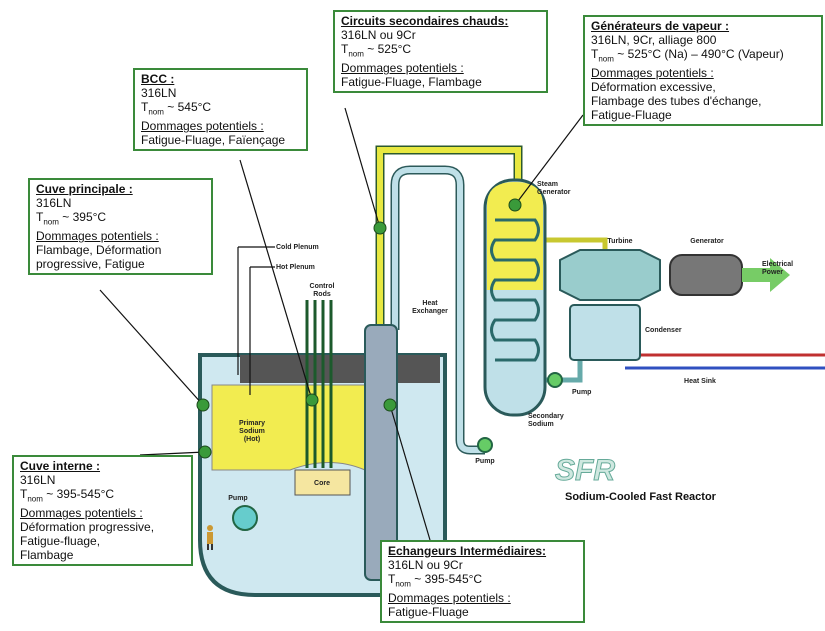  Describe the element at coordinates (90, 264) in the screenshot. I see `damage-item: progressive, Fatigue` at that location.